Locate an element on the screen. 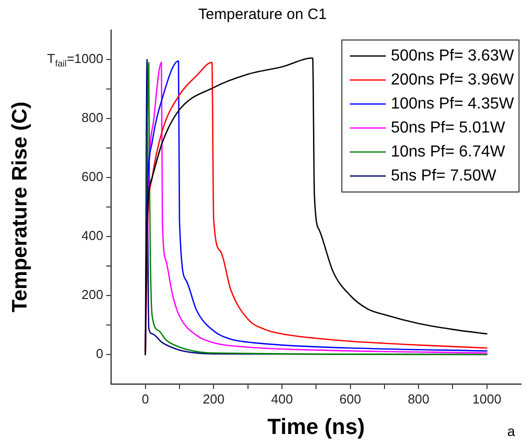 The height and width of the screenshot is (445, 527). x-tick-label: 200 is located at coordinates (213, 398).